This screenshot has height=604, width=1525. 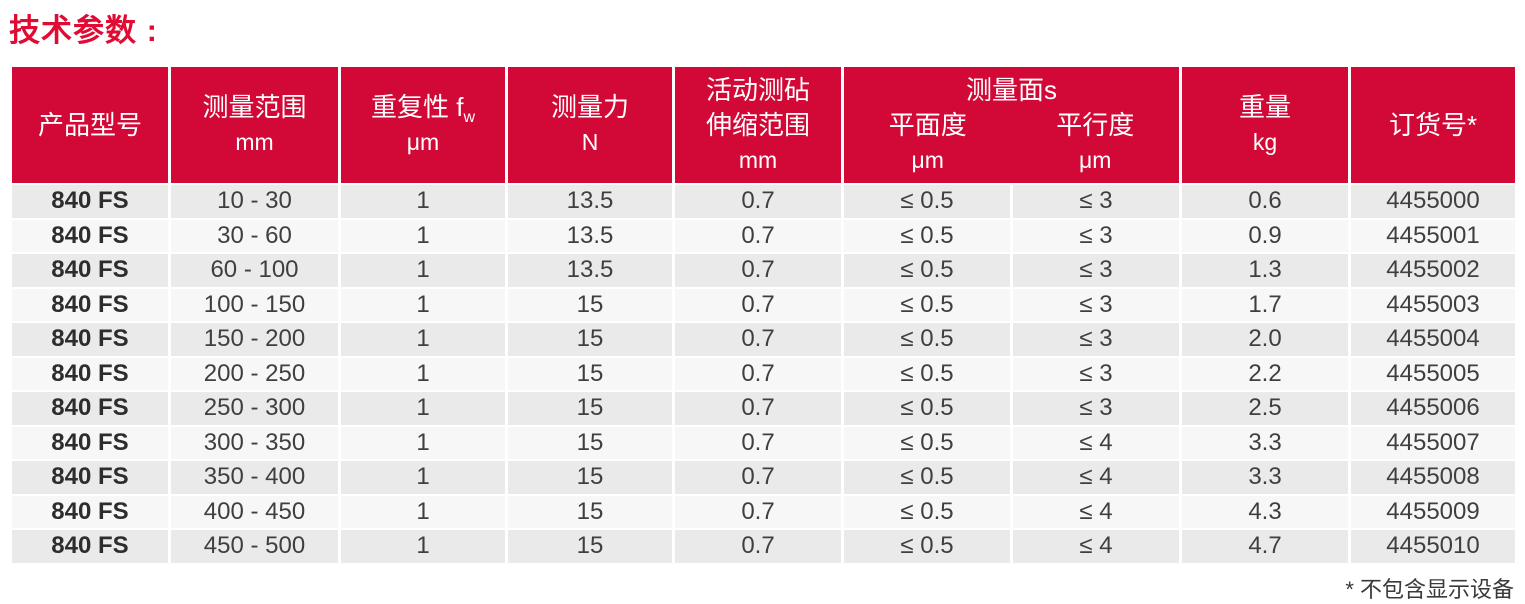 What do you see at coordinates (254, 235) in the screenshot?
I see `table-cell: 30 - 60` at bounding box center [254, 235].